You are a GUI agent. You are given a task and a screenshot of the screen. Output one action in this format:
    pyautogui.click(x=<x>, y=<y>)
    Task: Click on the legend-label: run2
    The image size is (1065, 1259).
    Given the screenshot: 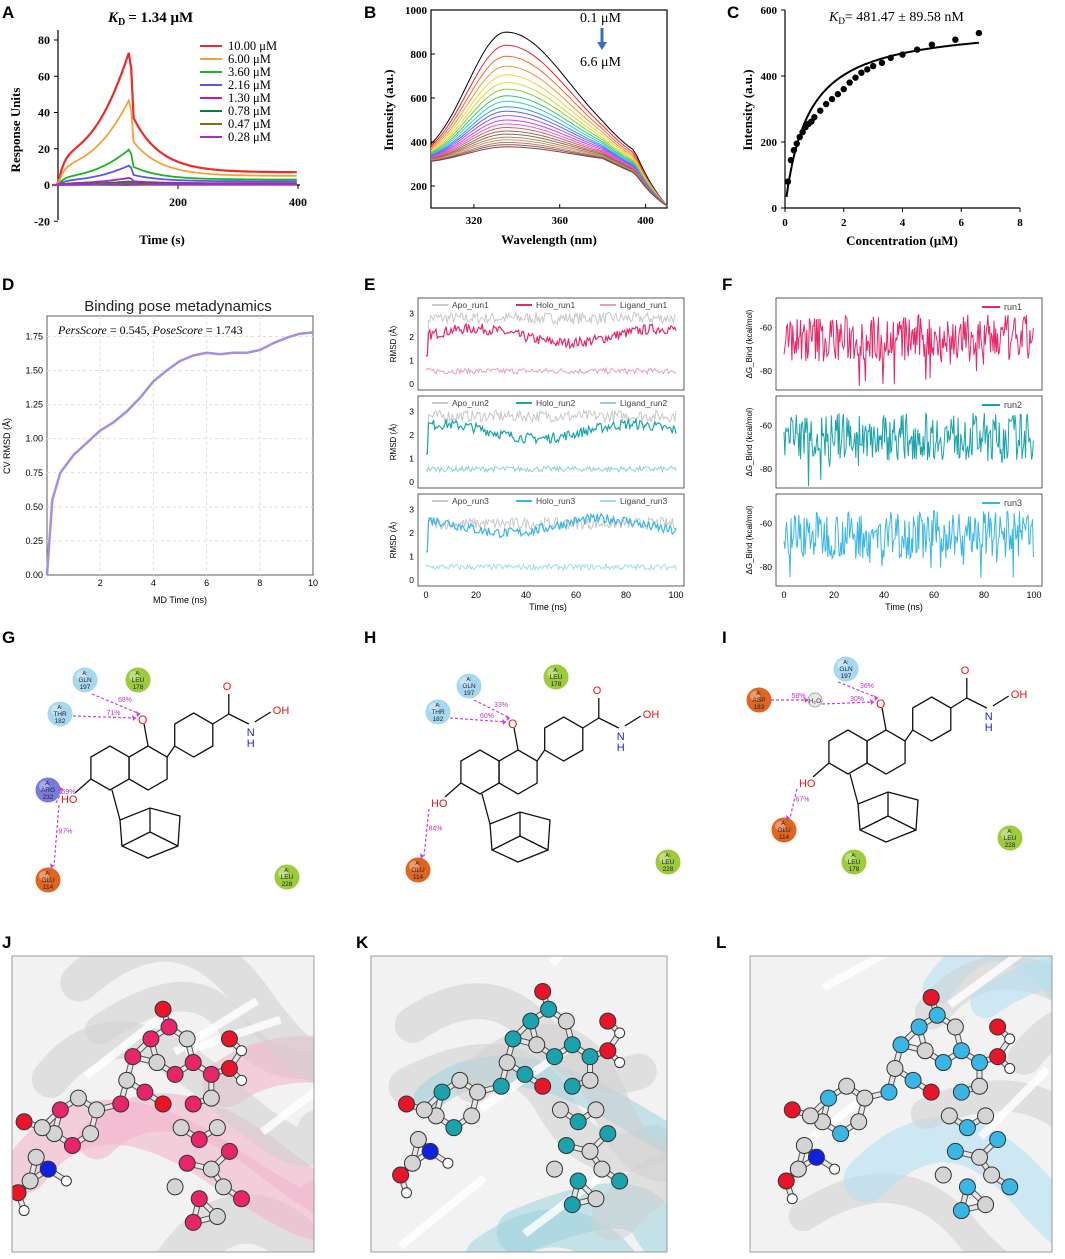 What is the action you would take?
    pyautogui.click(x=1013, y=405)
    